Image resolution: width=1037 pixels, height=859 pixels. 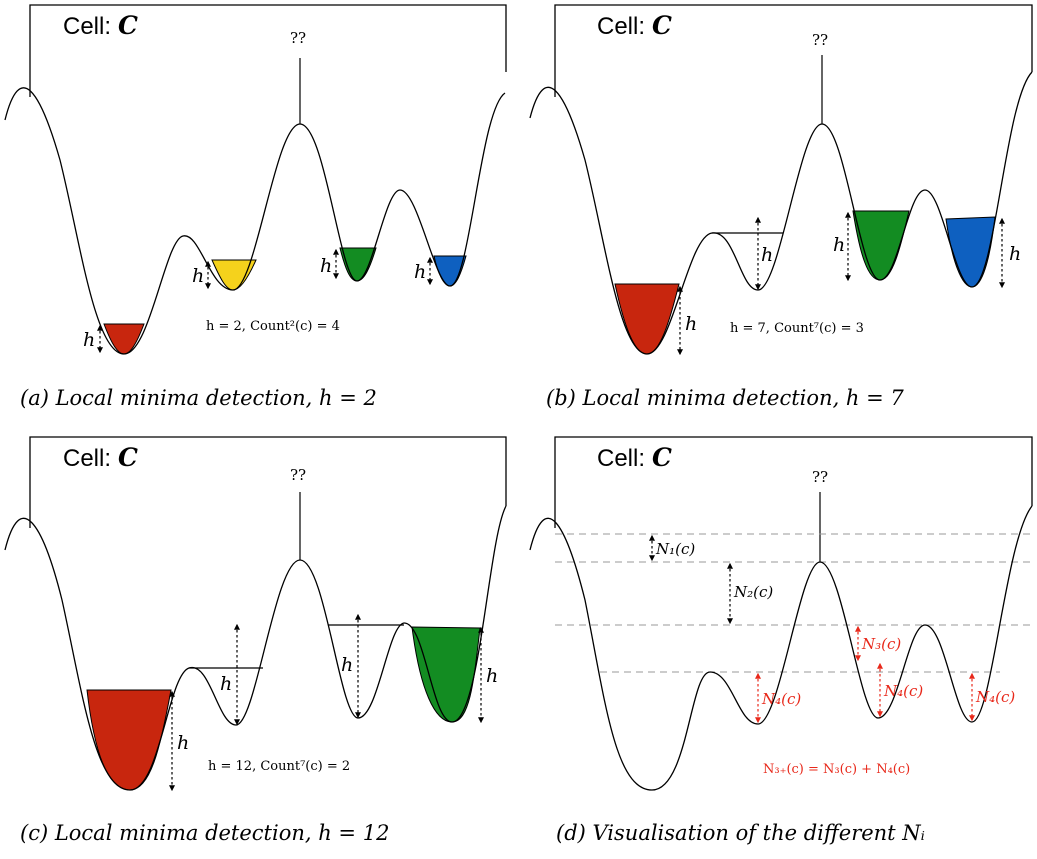 I want to click on n3-label: N₃(c), so click(x=881, y=644).